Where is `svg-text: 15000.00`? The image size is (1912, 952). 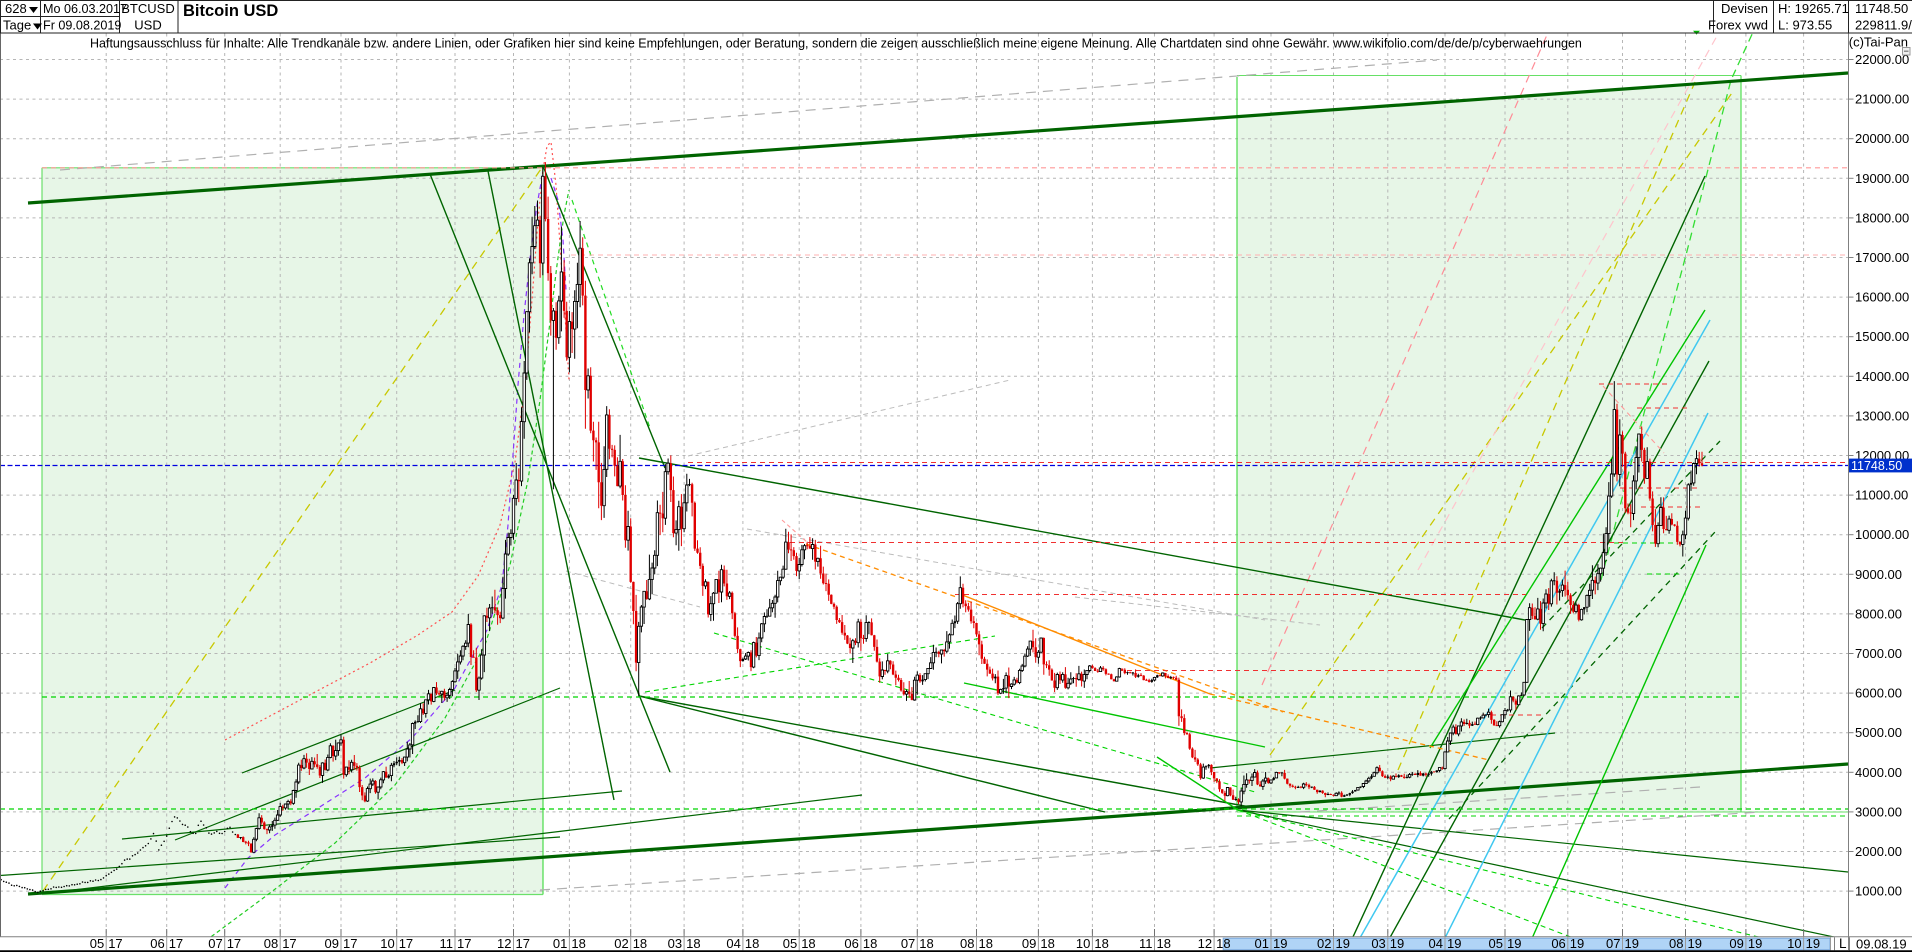 svg-text: 15000.00 is located at coordinates (1882, 336).